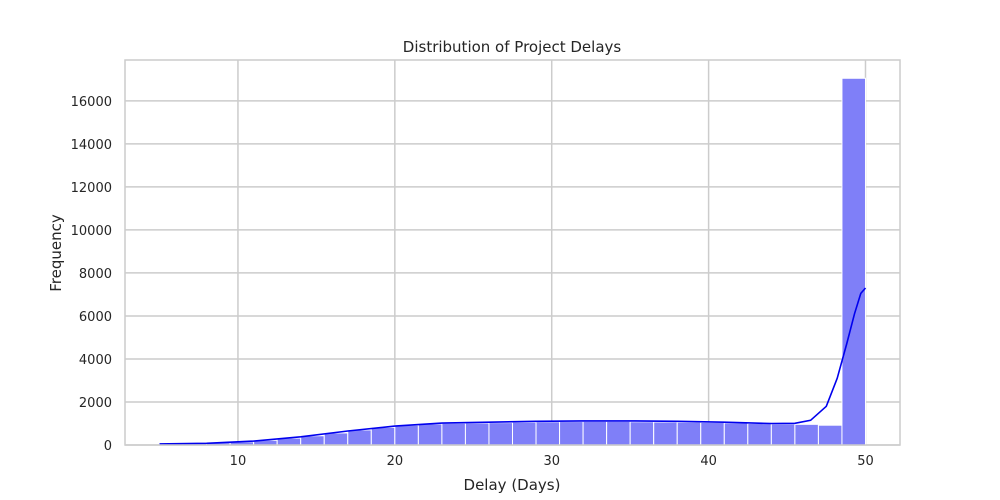 Image resolution: width=1000 pixels, height=500 pixels. I want to click on x-tick-label: 40, so click(708, 461).